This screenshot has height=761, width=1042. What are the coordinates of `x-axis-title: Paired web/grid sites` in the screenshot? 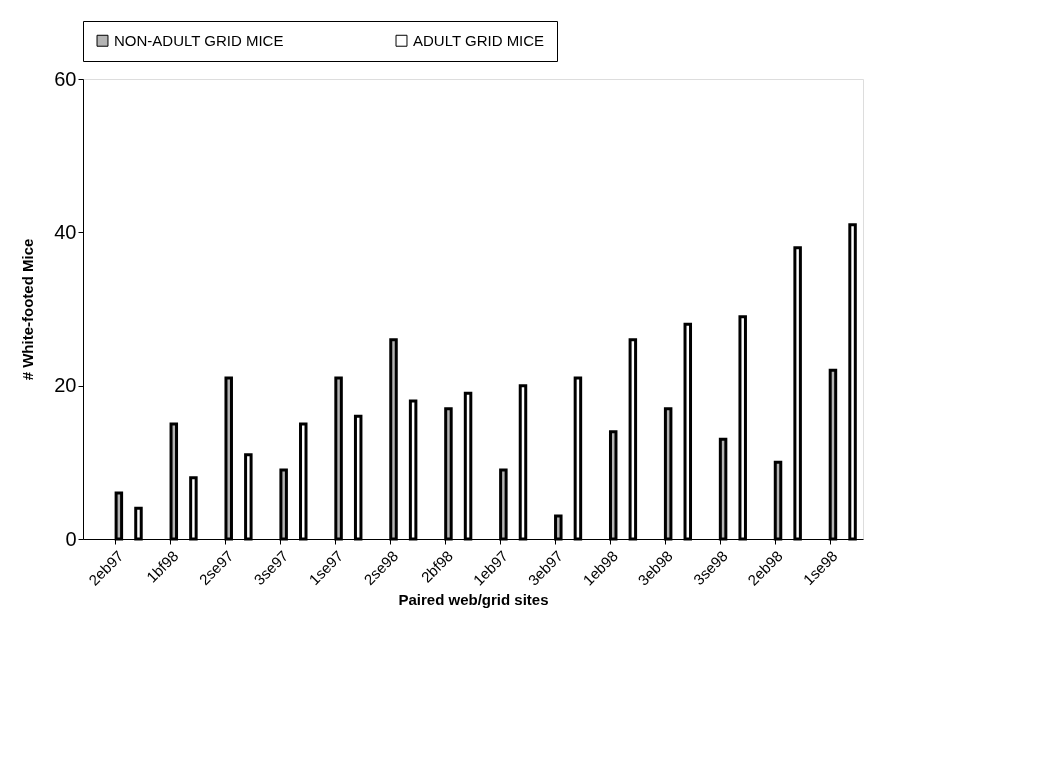 It's located at (473, 599).